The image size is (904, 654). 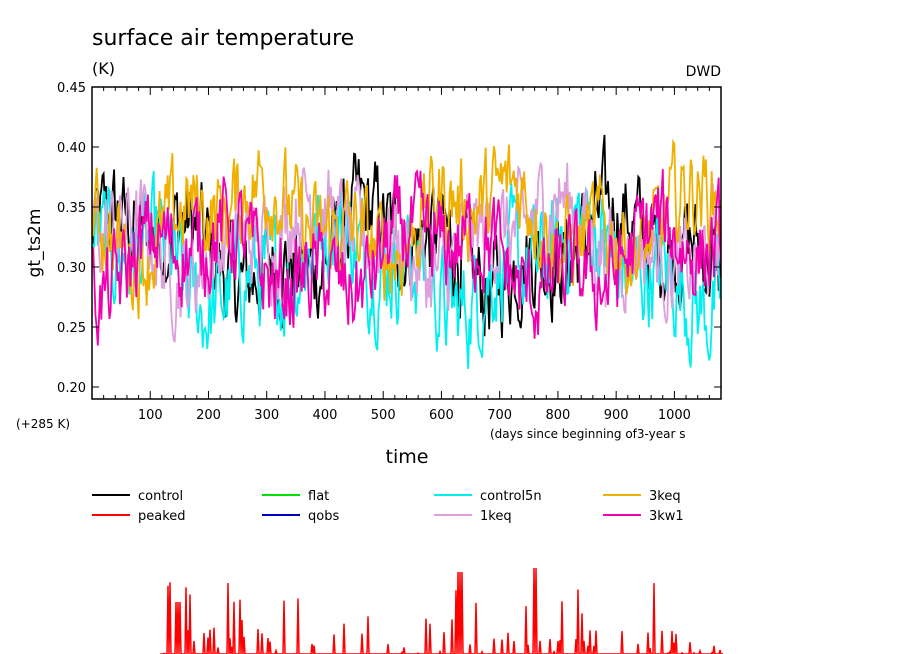 I want to click on source-label: DWD, so click(x=703, y=72).